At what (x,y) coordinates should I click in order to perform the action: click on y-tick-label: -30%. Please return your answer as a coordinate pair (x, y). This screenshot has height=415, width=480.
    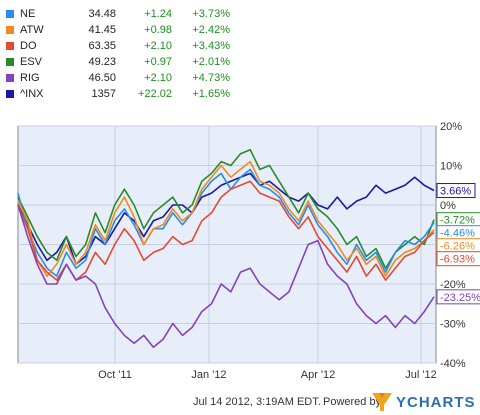
    Looking at the image, I should click on (453, 325).